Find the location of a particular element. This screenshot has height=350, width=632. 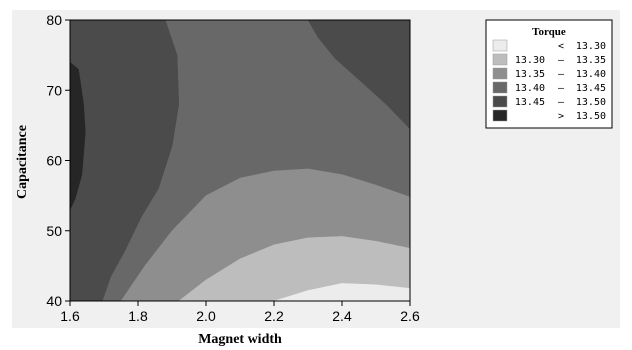

x-tick-label: 2.0 is located at coordinates (206, 316).